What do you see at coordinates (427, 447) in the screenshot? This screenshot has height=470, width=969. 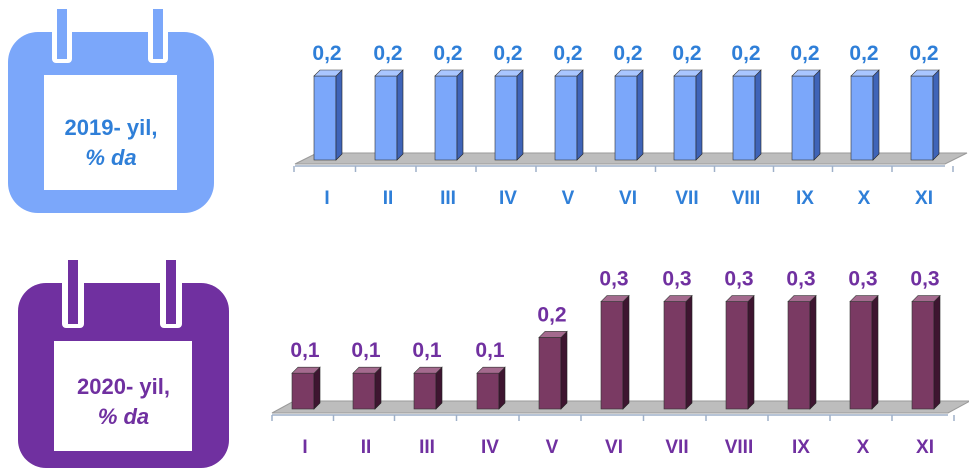 I see `chart-2020-category-label: III` at bounding box center [427, 447].